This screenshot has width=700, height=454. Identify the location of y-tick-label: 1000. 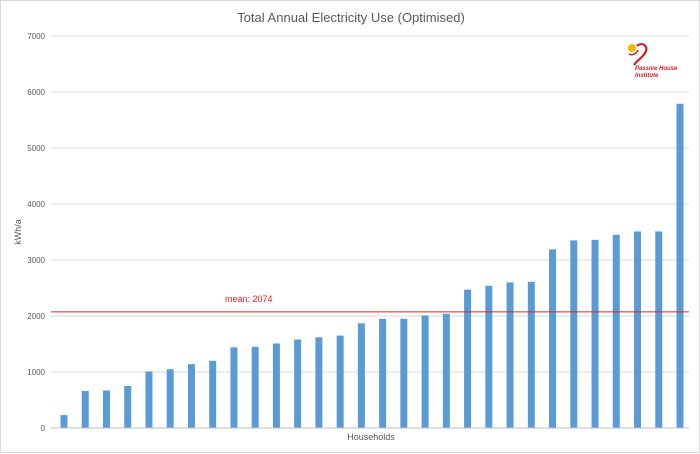
(36, 372).